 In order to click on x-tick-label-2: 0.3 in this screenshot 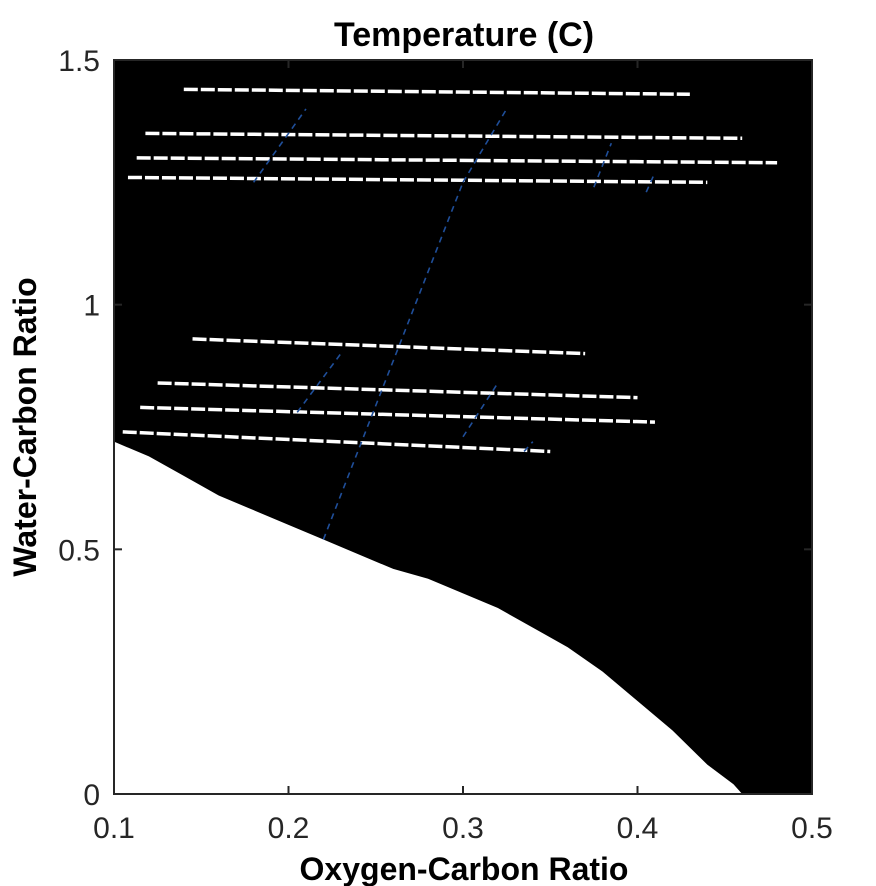, I will do `click(463, 828)`.